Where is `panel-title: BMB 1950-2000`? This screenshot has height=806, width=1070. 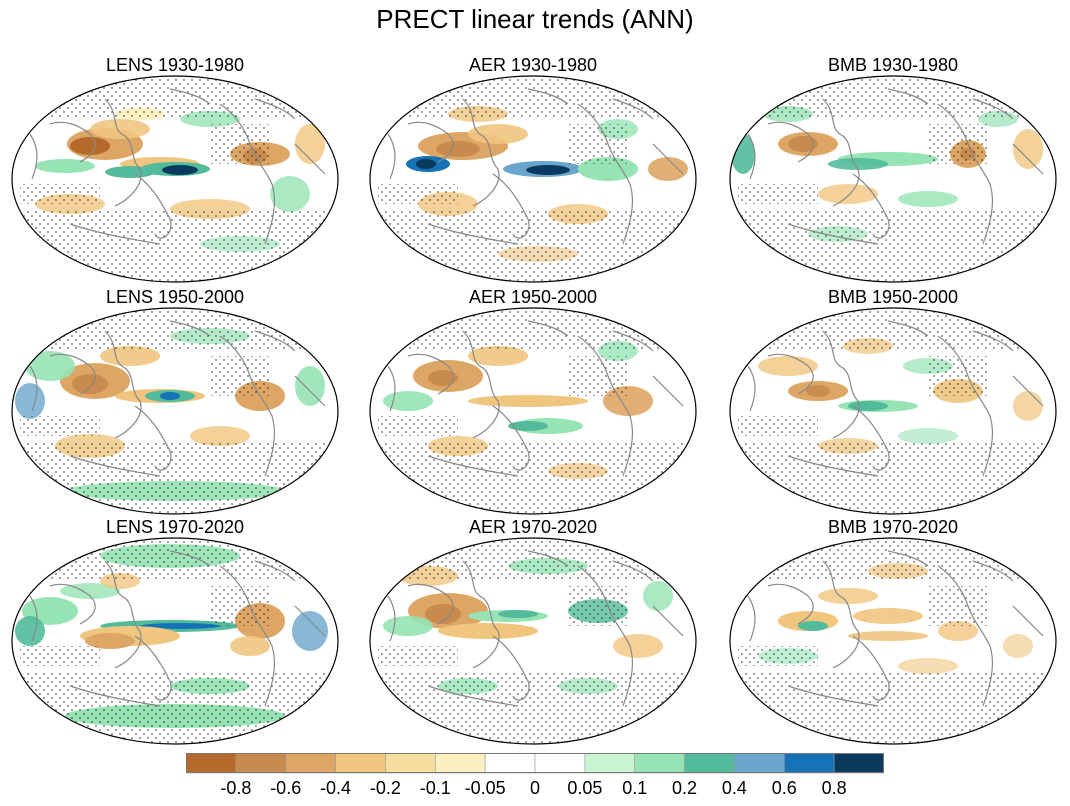
panel-title: BMB 1950-2000 is located at coordinates (893, 297).